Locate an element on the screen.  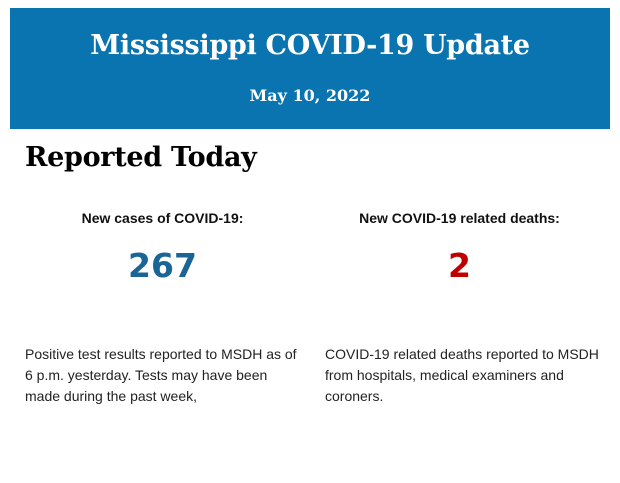
cases-value: 267 is located at coordinates (162, 265).